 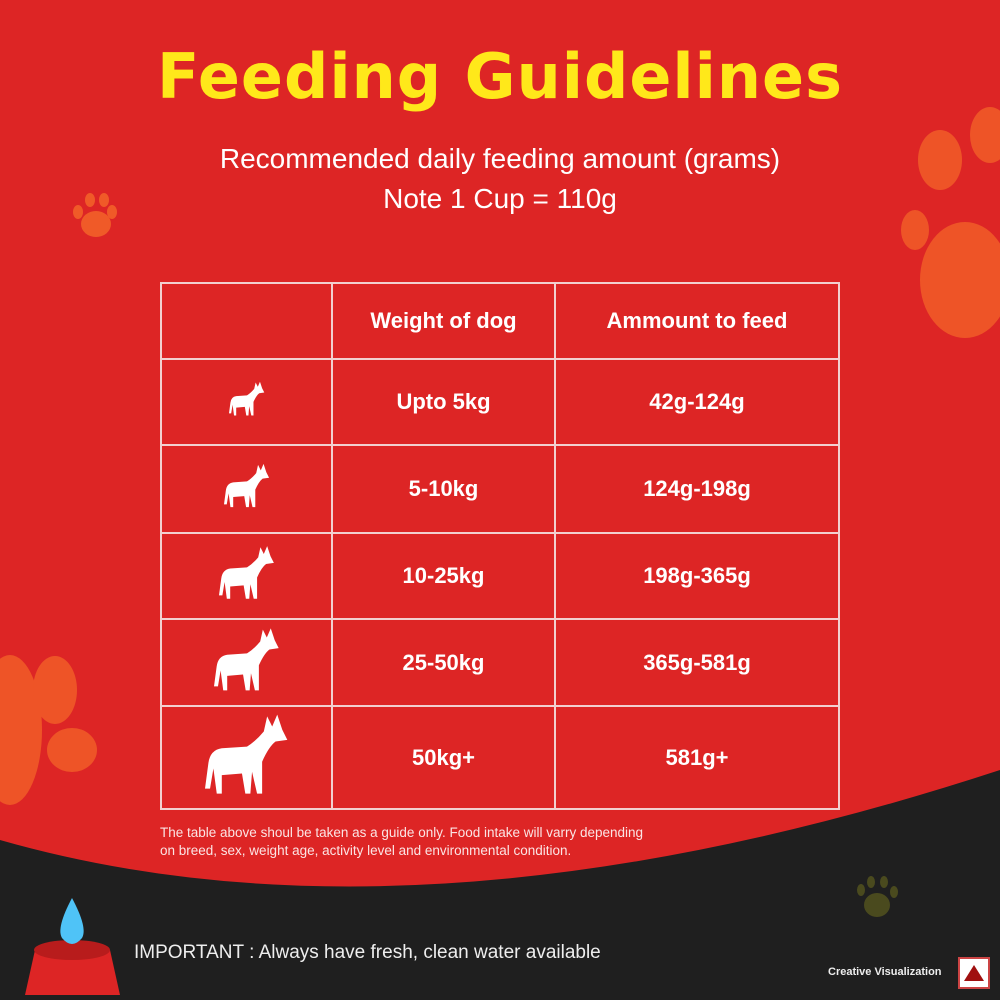 What do you see at coordinates (697, 757) in the screenshot?
I see `amount-cell: 581g+` at bounding box center [697, 757].